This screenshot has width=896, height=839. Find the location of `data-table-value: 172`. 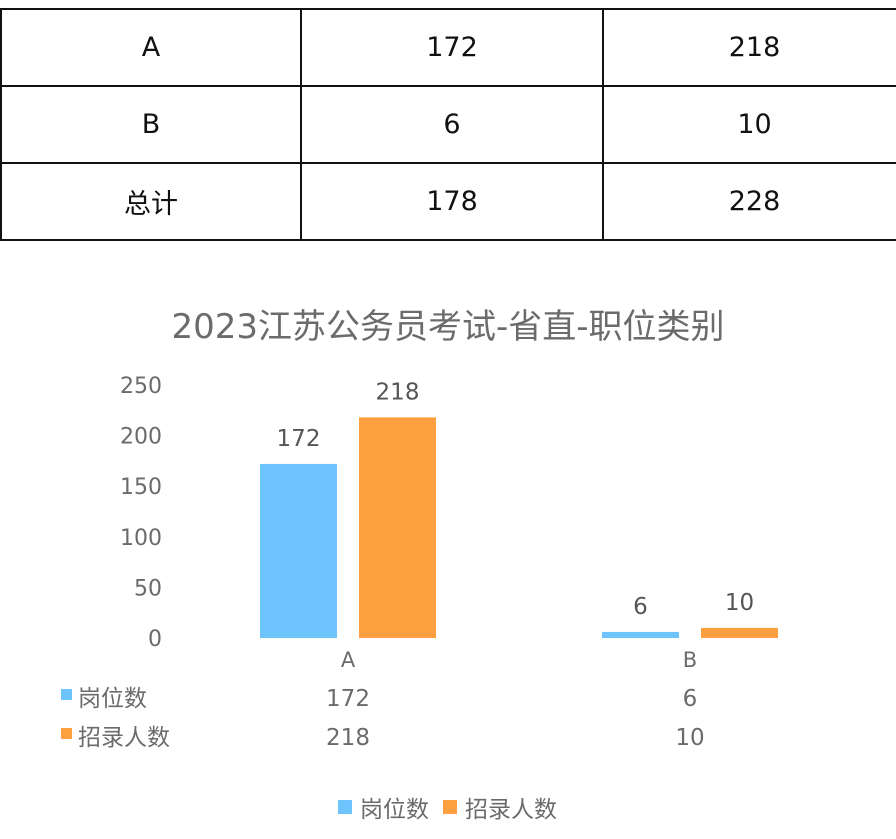

data-table-value: 172 is located at coordinates (348, 699).